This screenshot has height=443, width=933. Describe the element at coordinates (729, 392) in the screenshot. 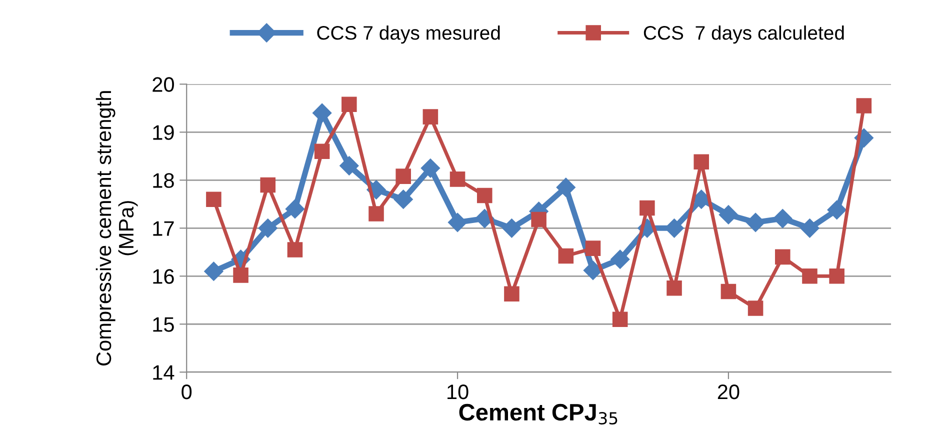

I see `x-tick-label: 20` at that location.